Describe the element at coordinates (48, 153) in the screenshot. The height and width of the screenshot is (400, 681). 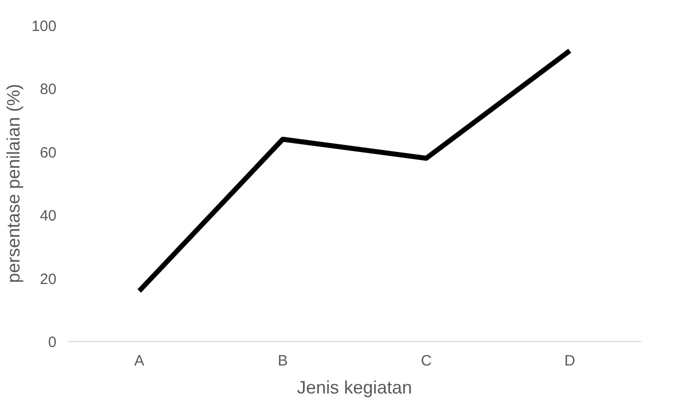
I see `y-tick-label: 60` at that location.